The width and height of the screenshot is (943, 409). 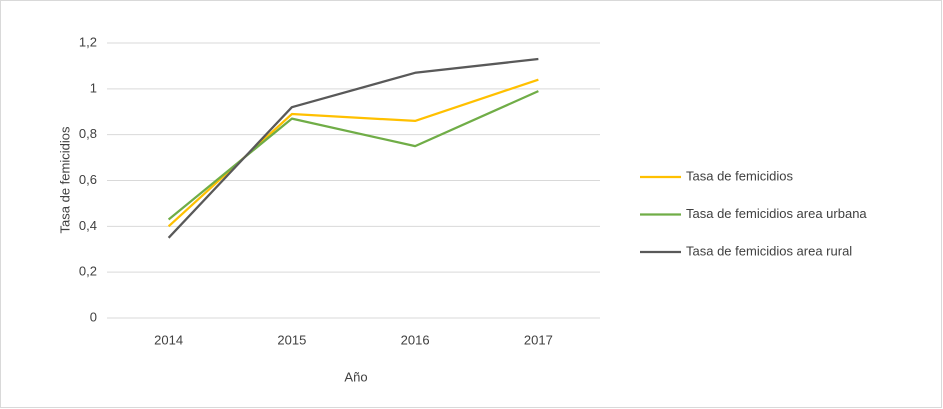 What do you see at coordinates (168, 339) in the screenshot?
I see `x-tick-label: 2014` at bounding box center [168, 339].